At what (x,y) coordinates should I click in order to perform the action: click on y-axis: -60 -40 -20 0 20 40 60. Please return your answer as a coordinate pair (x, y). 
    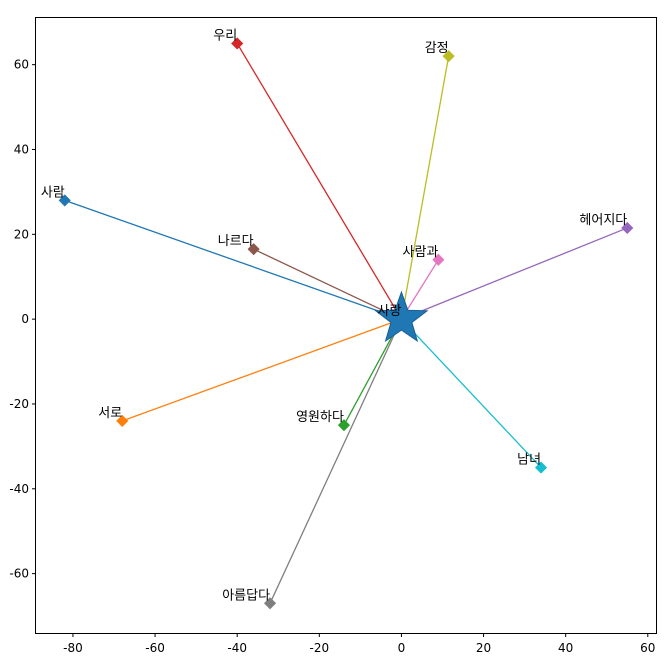
    Looking at the image, I should click on (22, 319).